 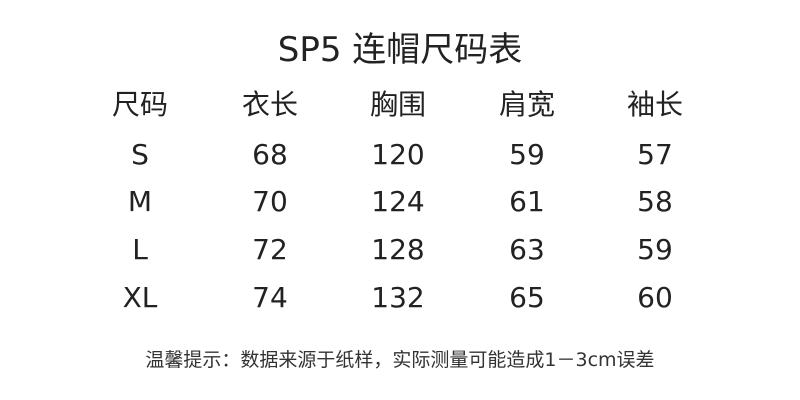 I want to click on cell-shoulder: 61, so click(x=527, y=201).